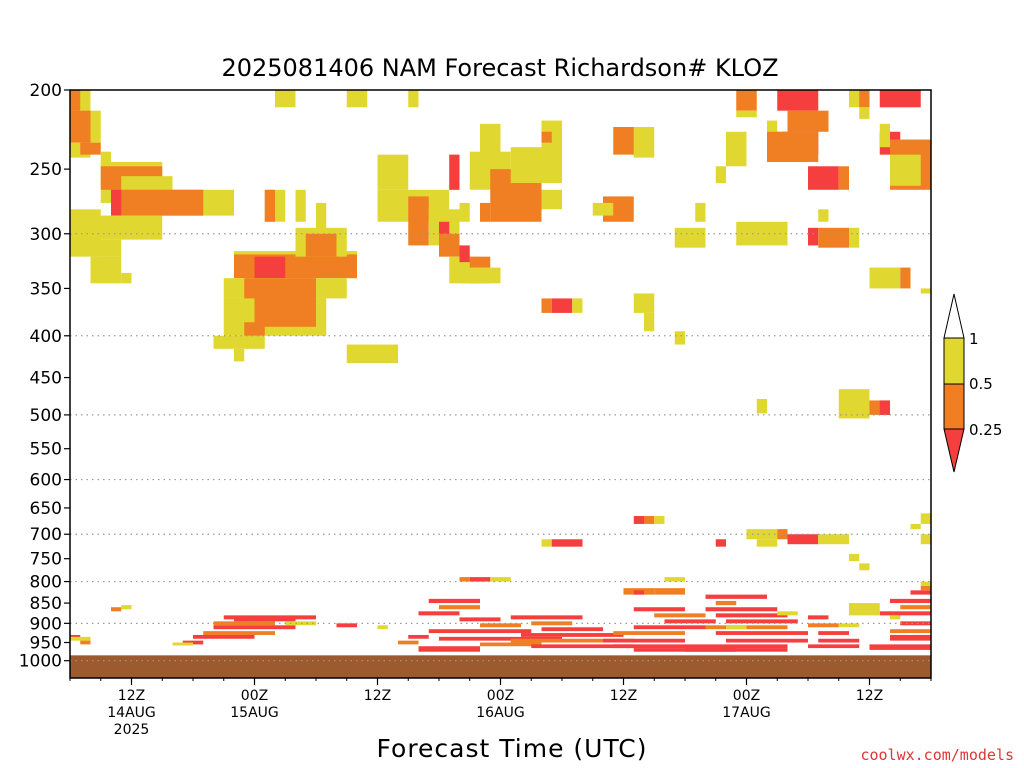 The image size is (1024, 768). Describe the element at coordinates (254, 713) in the screenshot. I see `x-tick-label: 15AUG` at that location.